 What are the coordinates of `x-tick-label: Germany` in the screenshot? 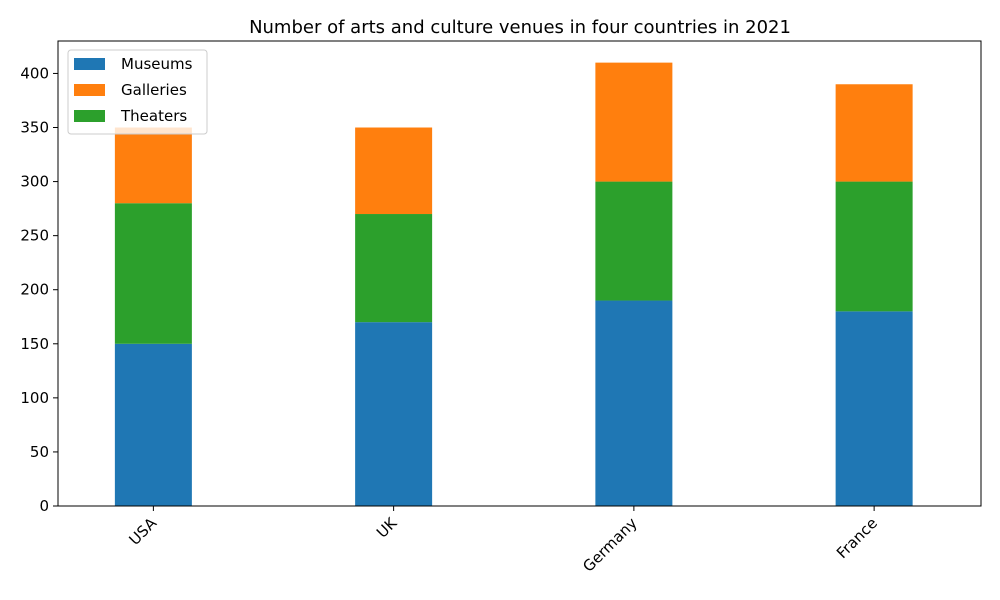 It's located at (610, 545).